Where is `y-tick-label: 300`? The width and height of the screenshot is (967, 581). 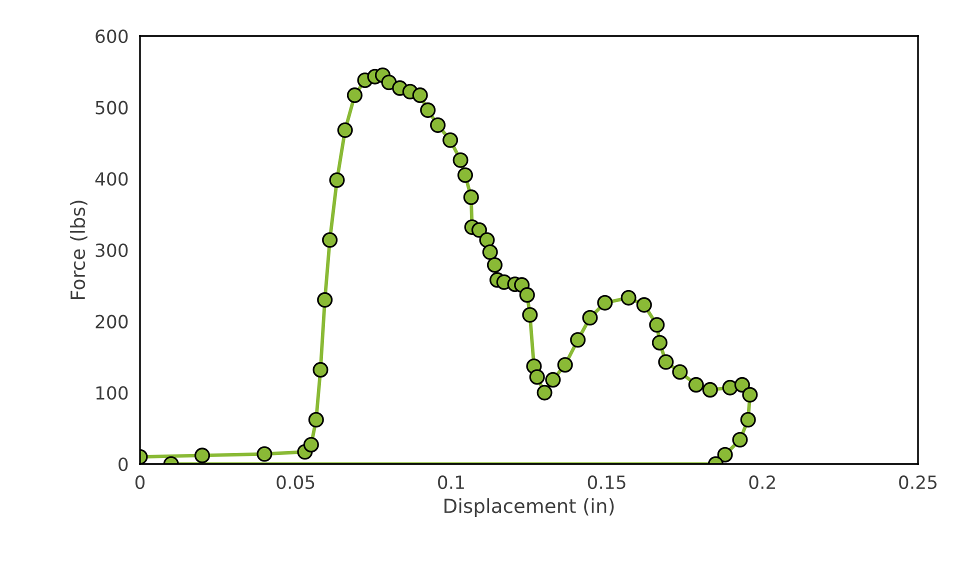
y-tick-label: 300 is located at coordinates (112, 250).